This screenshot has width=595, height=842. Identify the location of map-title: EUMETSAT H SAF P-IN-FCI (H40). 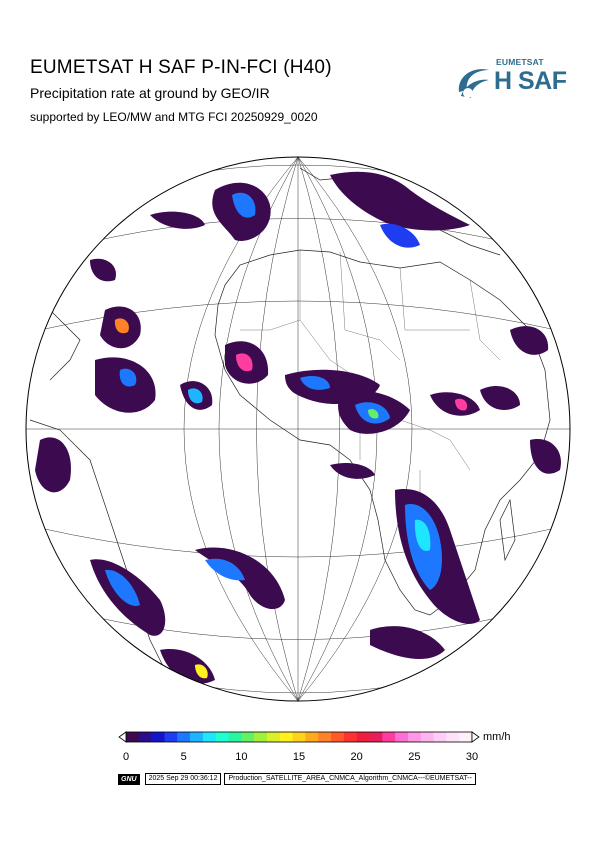
(181, 67).